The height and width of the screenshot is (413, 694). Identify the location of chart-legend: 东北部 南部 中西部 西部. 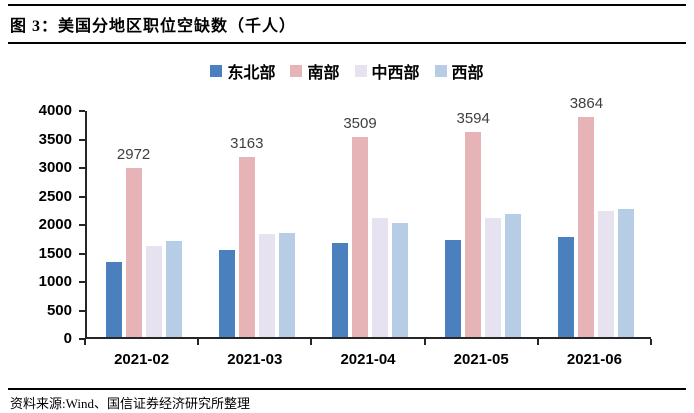
(347, 71).